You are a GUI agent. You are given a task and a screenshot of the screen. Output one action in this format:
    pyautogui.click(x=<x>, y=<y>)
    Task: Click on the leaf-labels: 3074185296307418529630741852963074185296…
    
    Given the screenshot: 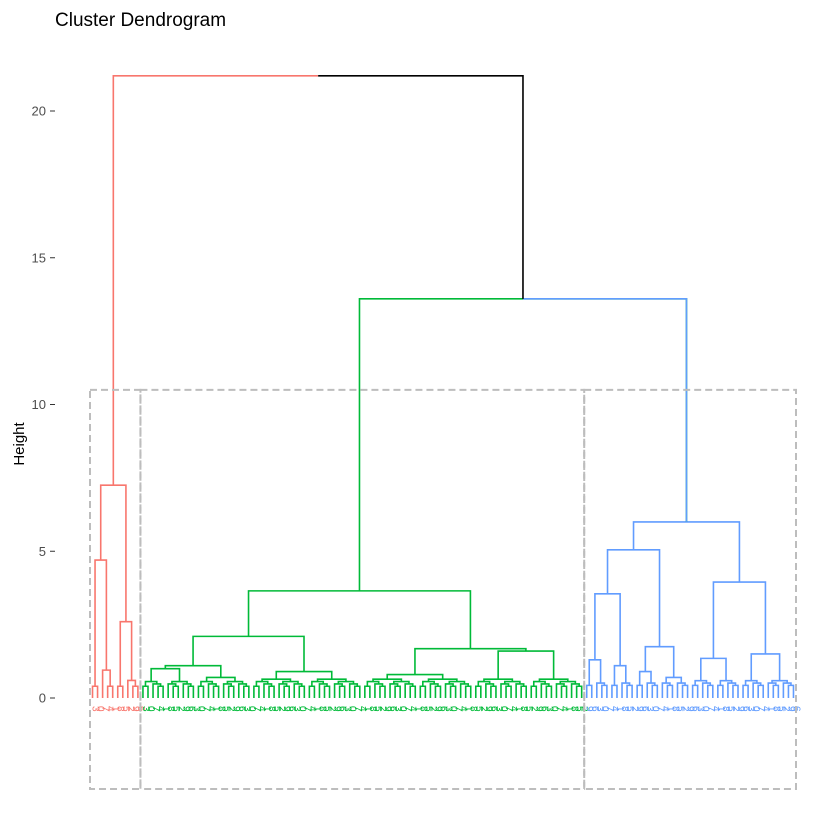 What is the action you would take?
    pyautogui.click(x=446, y=709)
    